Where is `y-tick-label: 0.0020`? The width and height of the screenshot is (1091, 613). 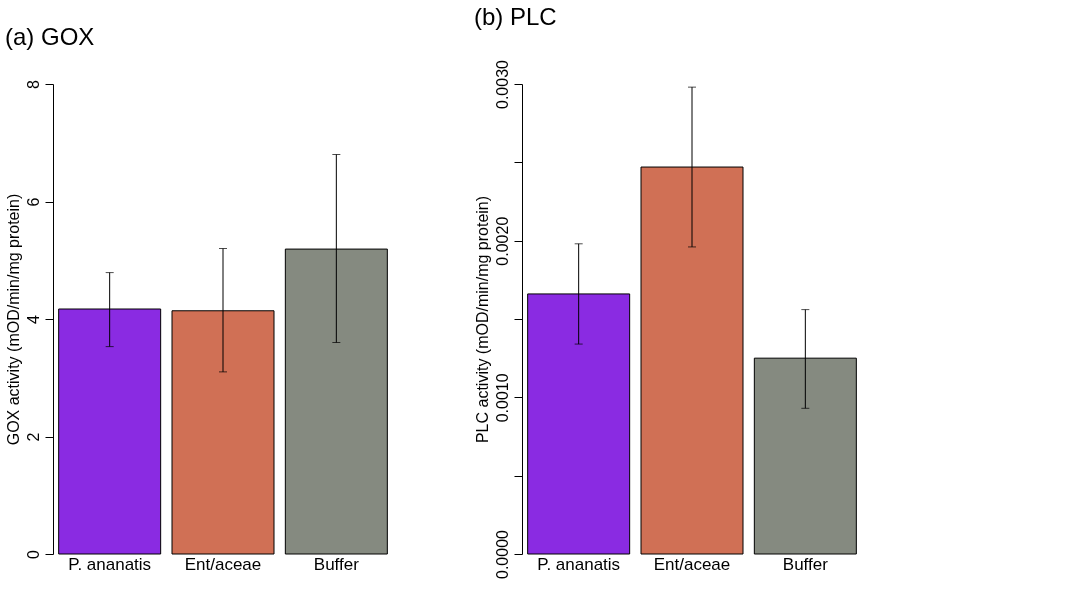 y-tick-label: 0.0020 is located at coordinates (502, 241).